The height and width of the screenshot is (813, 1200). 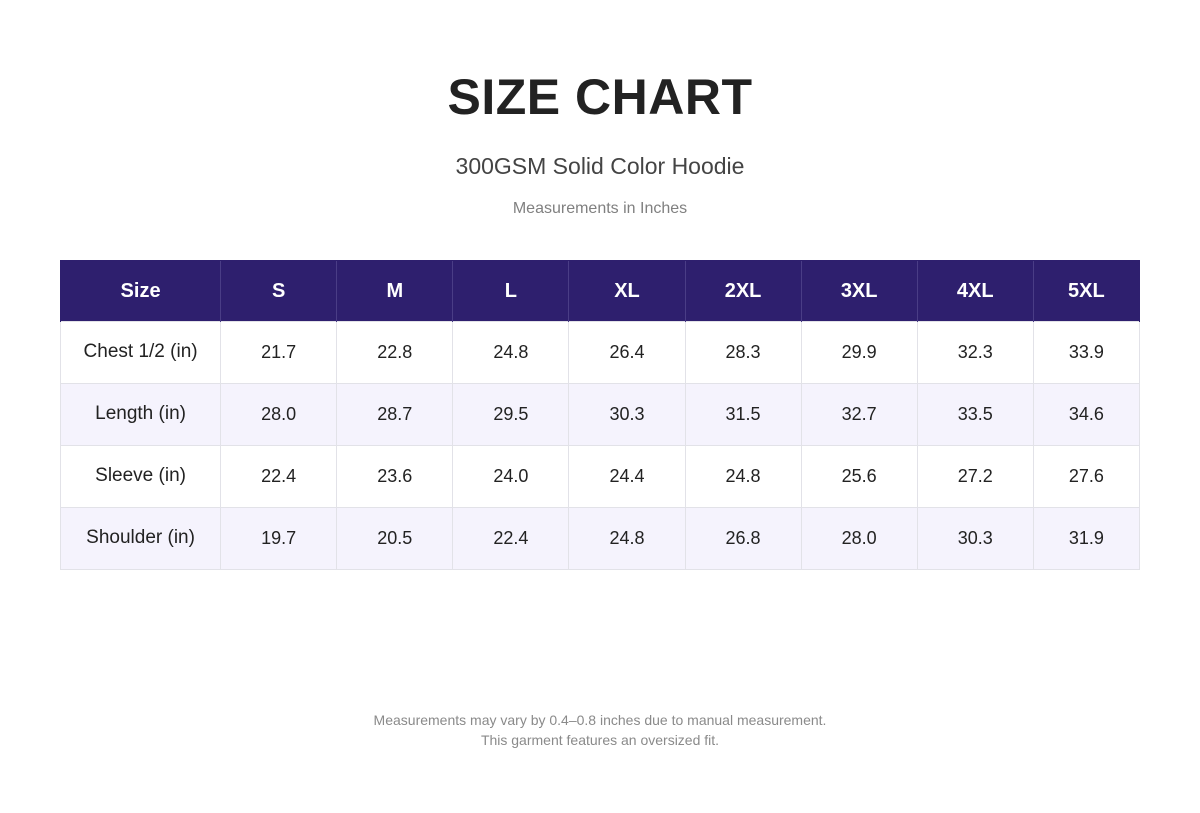 I want to click on table-cell: 31.5, so click(x=743, y=414).